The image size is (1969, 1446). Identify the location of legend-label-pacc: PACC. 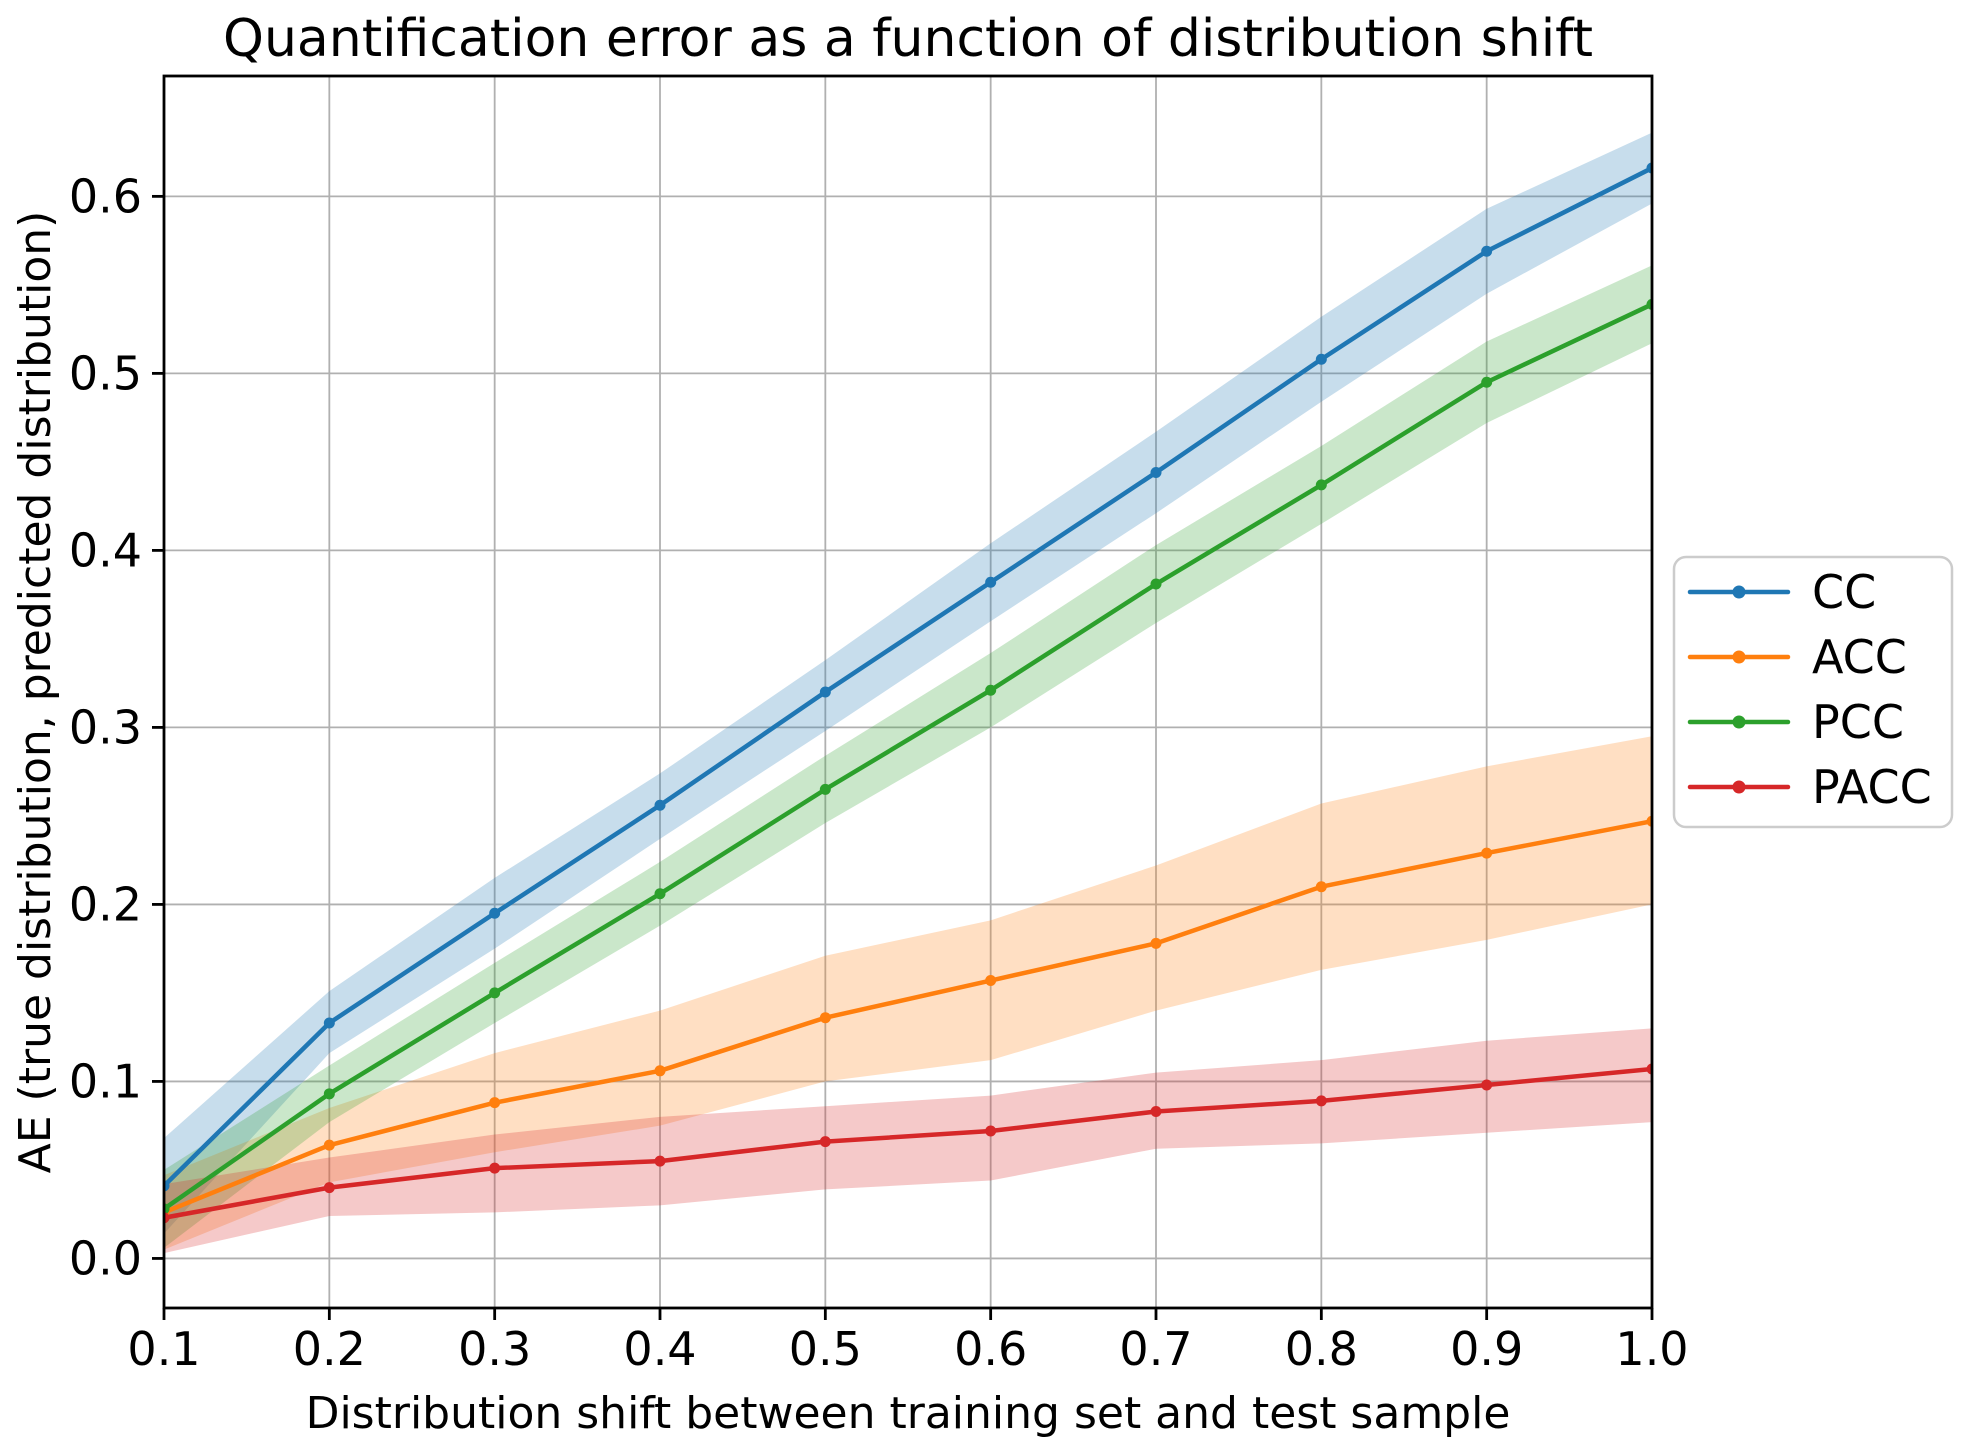
(1872, 787).